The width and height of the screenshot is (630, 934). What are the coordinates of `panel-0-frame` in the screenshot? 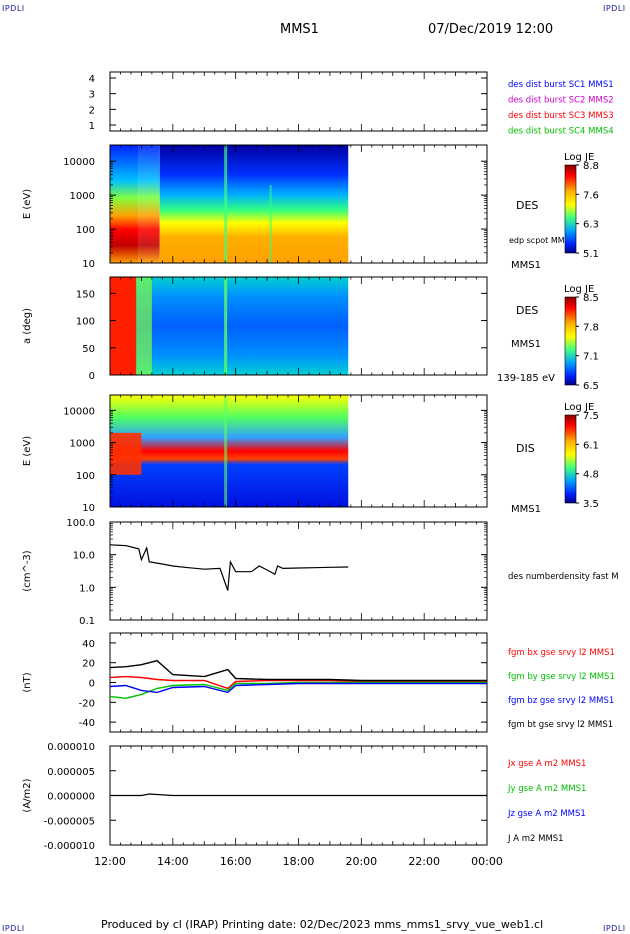 It's located at (298, 101).